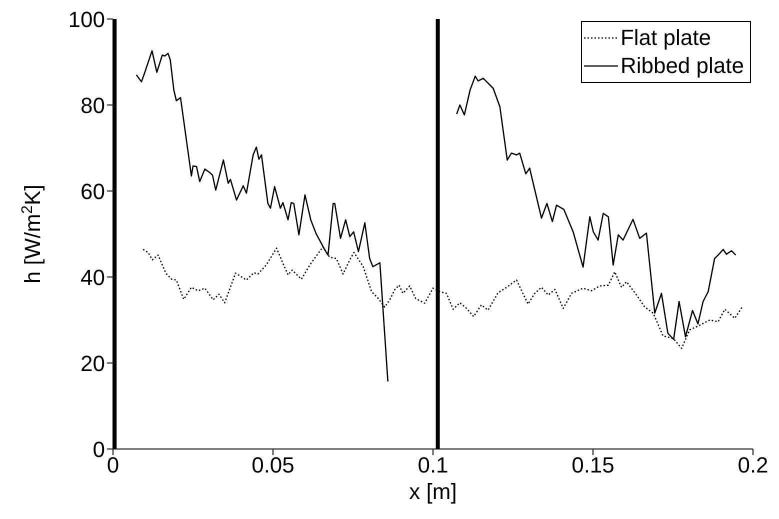  Describe the element at coordinates (92, 191) in the screenshot. I see `y-tick-label: 60` at that location.